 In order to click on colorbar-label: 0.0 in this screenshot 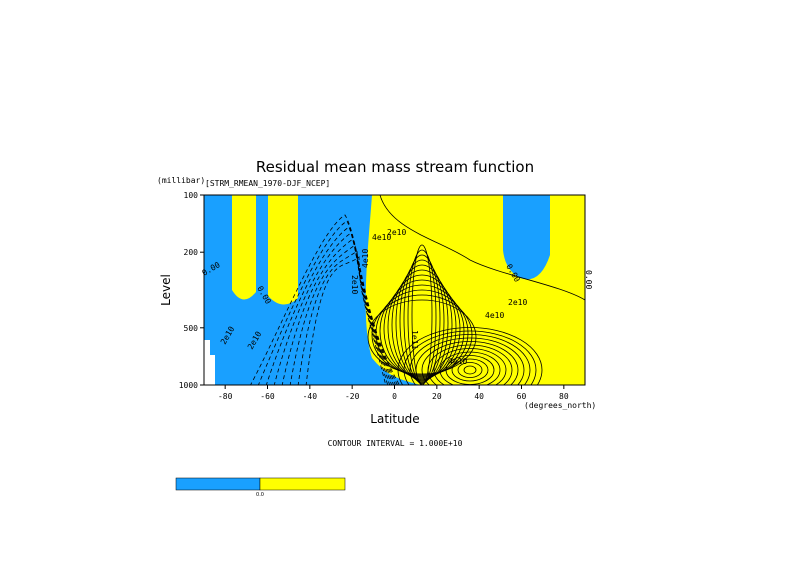, I will do `click(260, 495)`.